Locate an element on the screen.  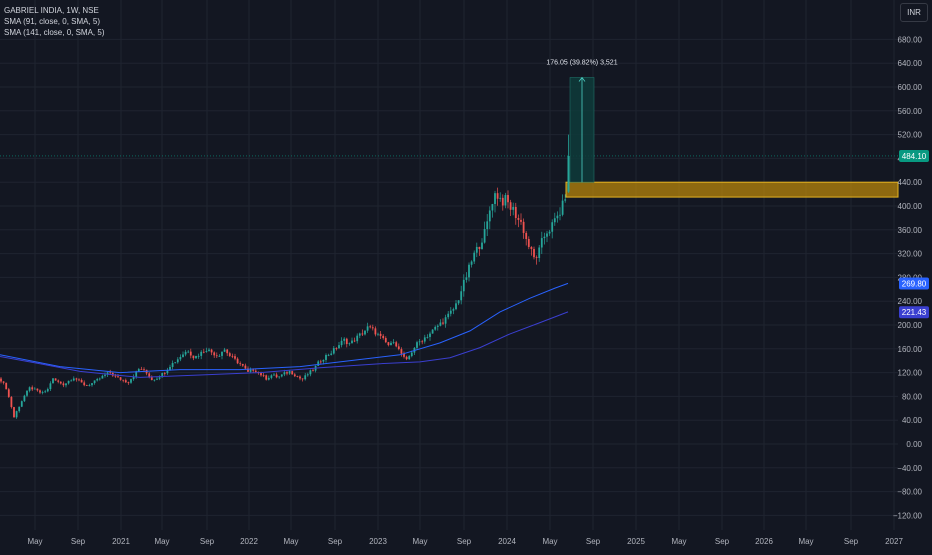
x-axis-tick-label: 2021 is located at coordinates (121, 541).